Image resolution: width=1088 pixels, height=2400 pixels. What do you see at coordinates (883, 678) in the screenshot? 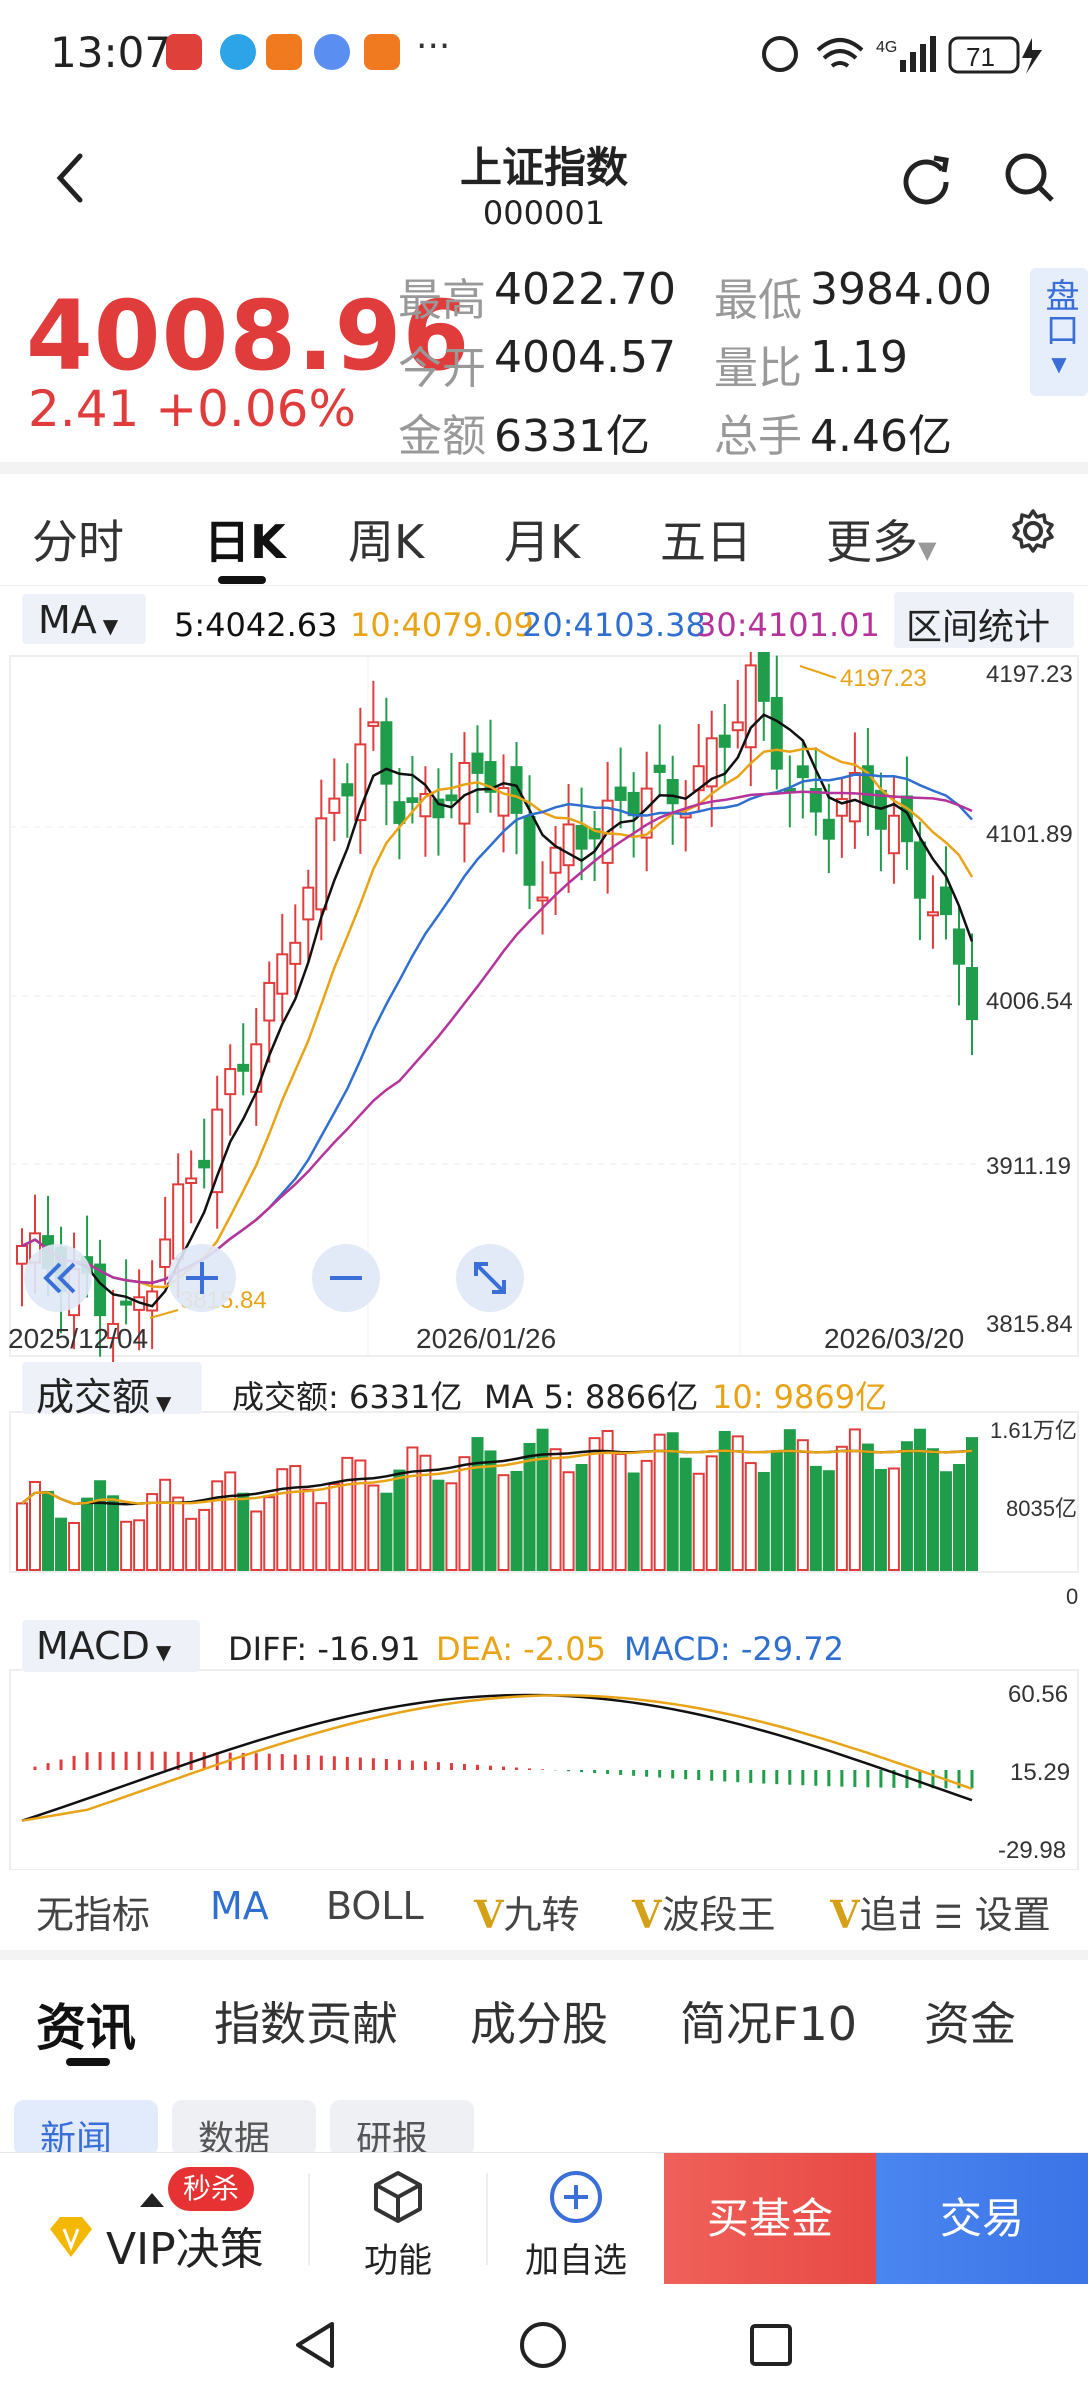
I see `max-annotation: 4197.23` at bounding box center [883, 678].